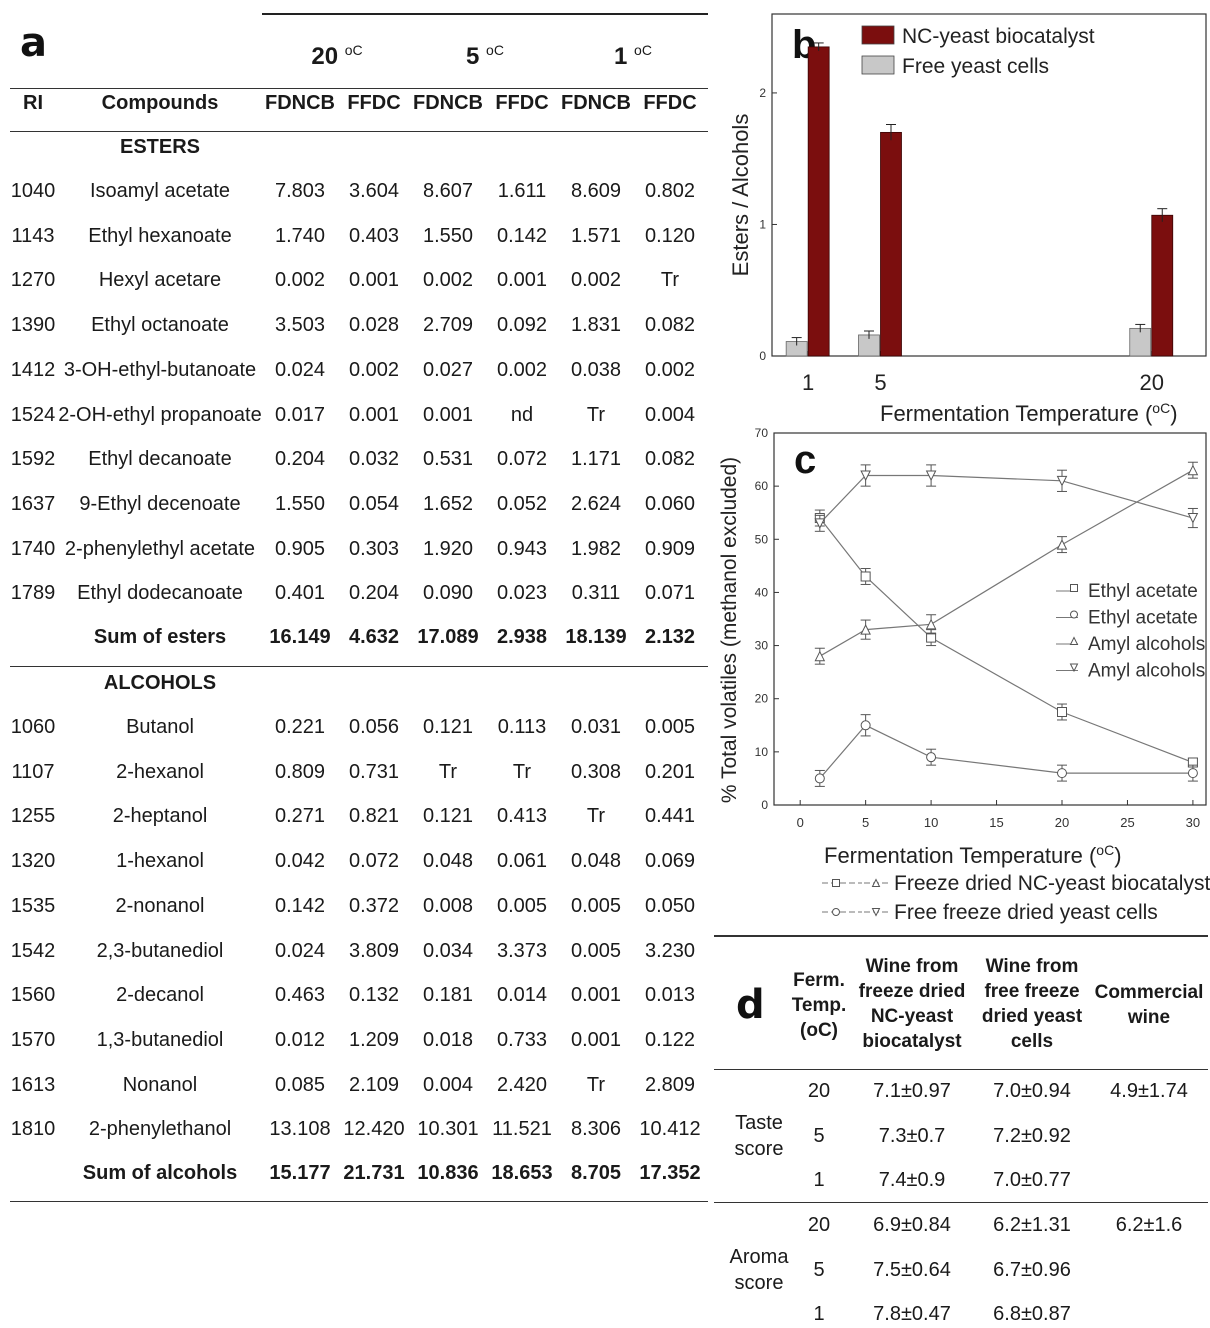 This screenshot has height=1328, width=1210. I want to click on taste-score-label-line: Taste, so click(759, 1123).